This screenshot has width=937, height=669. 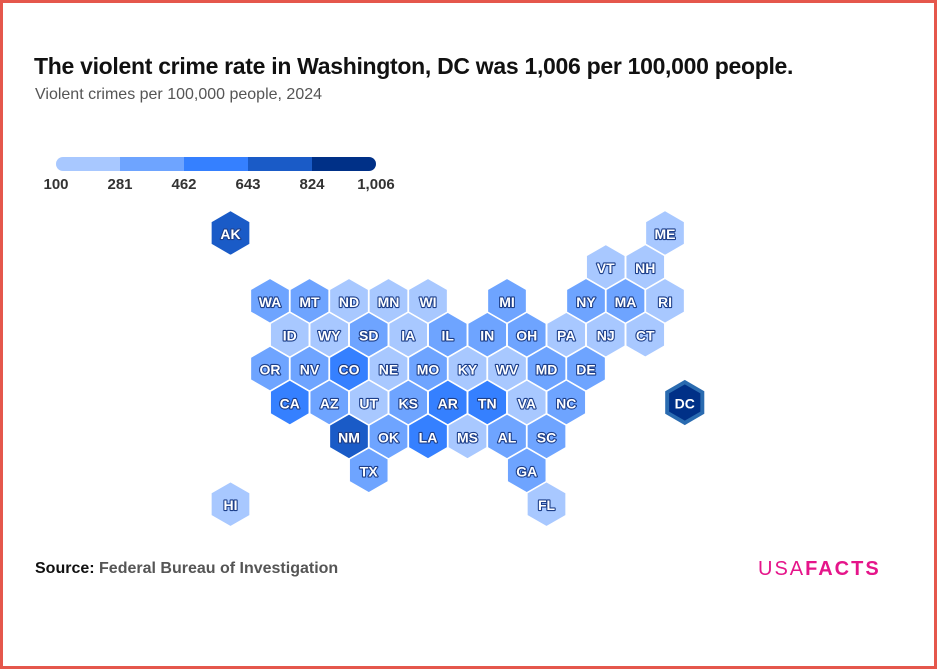 I want to click on state-hex-ks: KS, so click(x=408, y=402).